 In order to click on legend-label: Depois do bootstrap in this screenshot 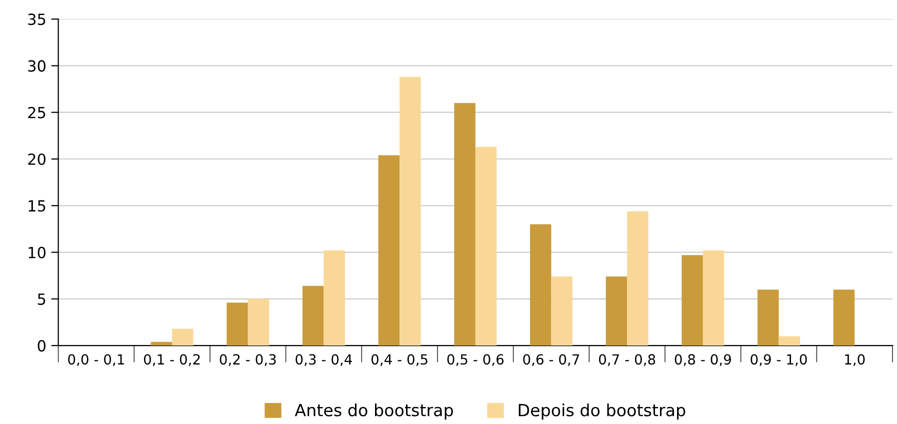, I will do `click(602, 412)`.